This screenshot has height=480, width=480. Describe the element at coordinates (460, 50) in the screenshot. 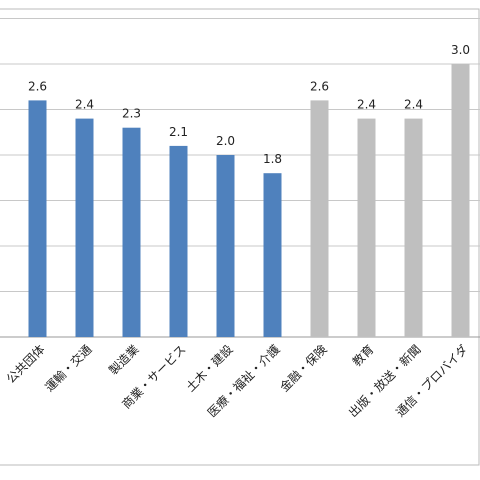

I see `data-label: 3.0` at that location.